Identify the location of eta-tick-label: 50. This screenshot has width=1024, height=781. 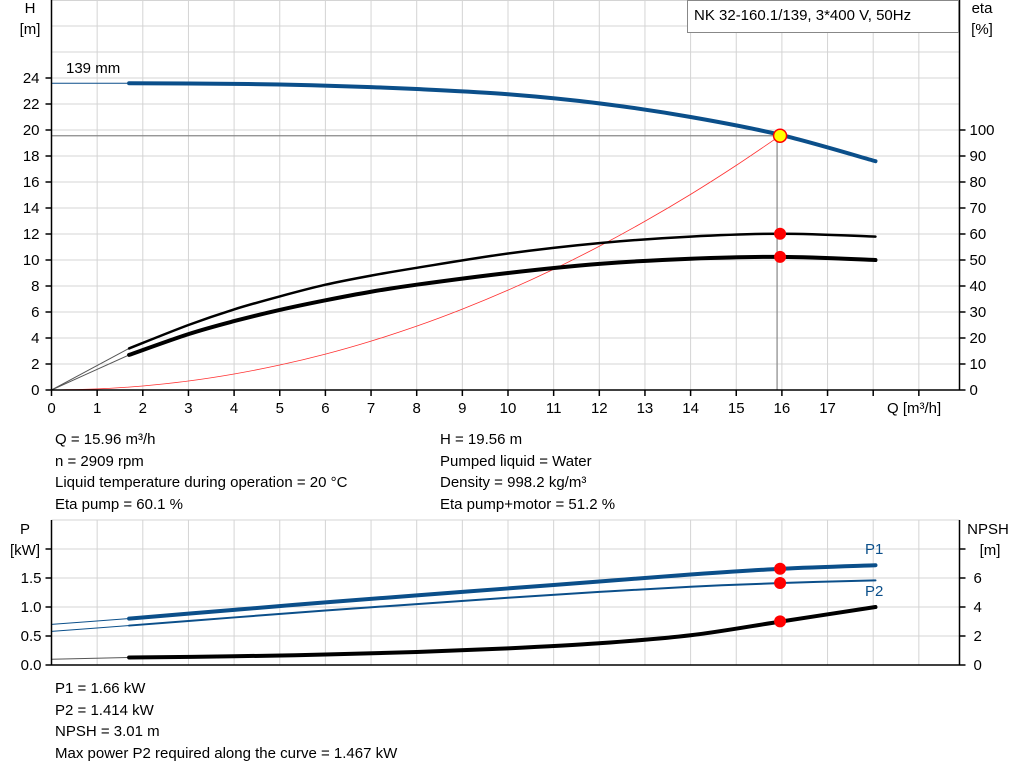
(978, 260).